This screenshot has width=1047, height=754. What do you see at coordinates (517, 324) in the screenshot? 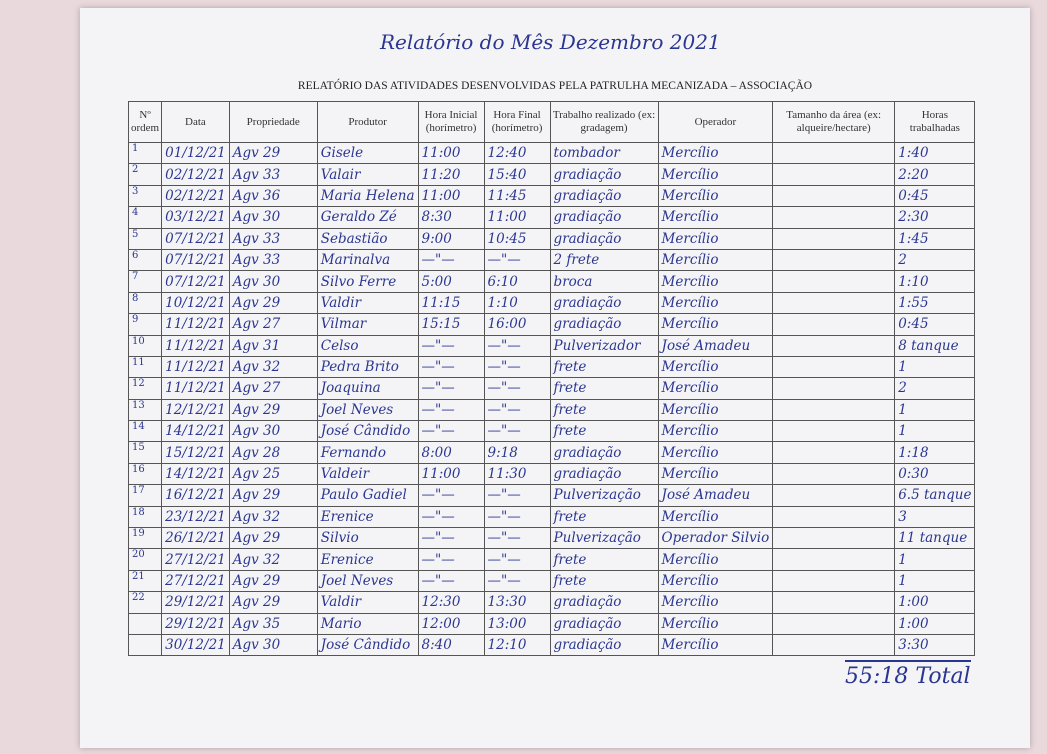
I see `cell: 16:00` at bounding box center [517, 324].